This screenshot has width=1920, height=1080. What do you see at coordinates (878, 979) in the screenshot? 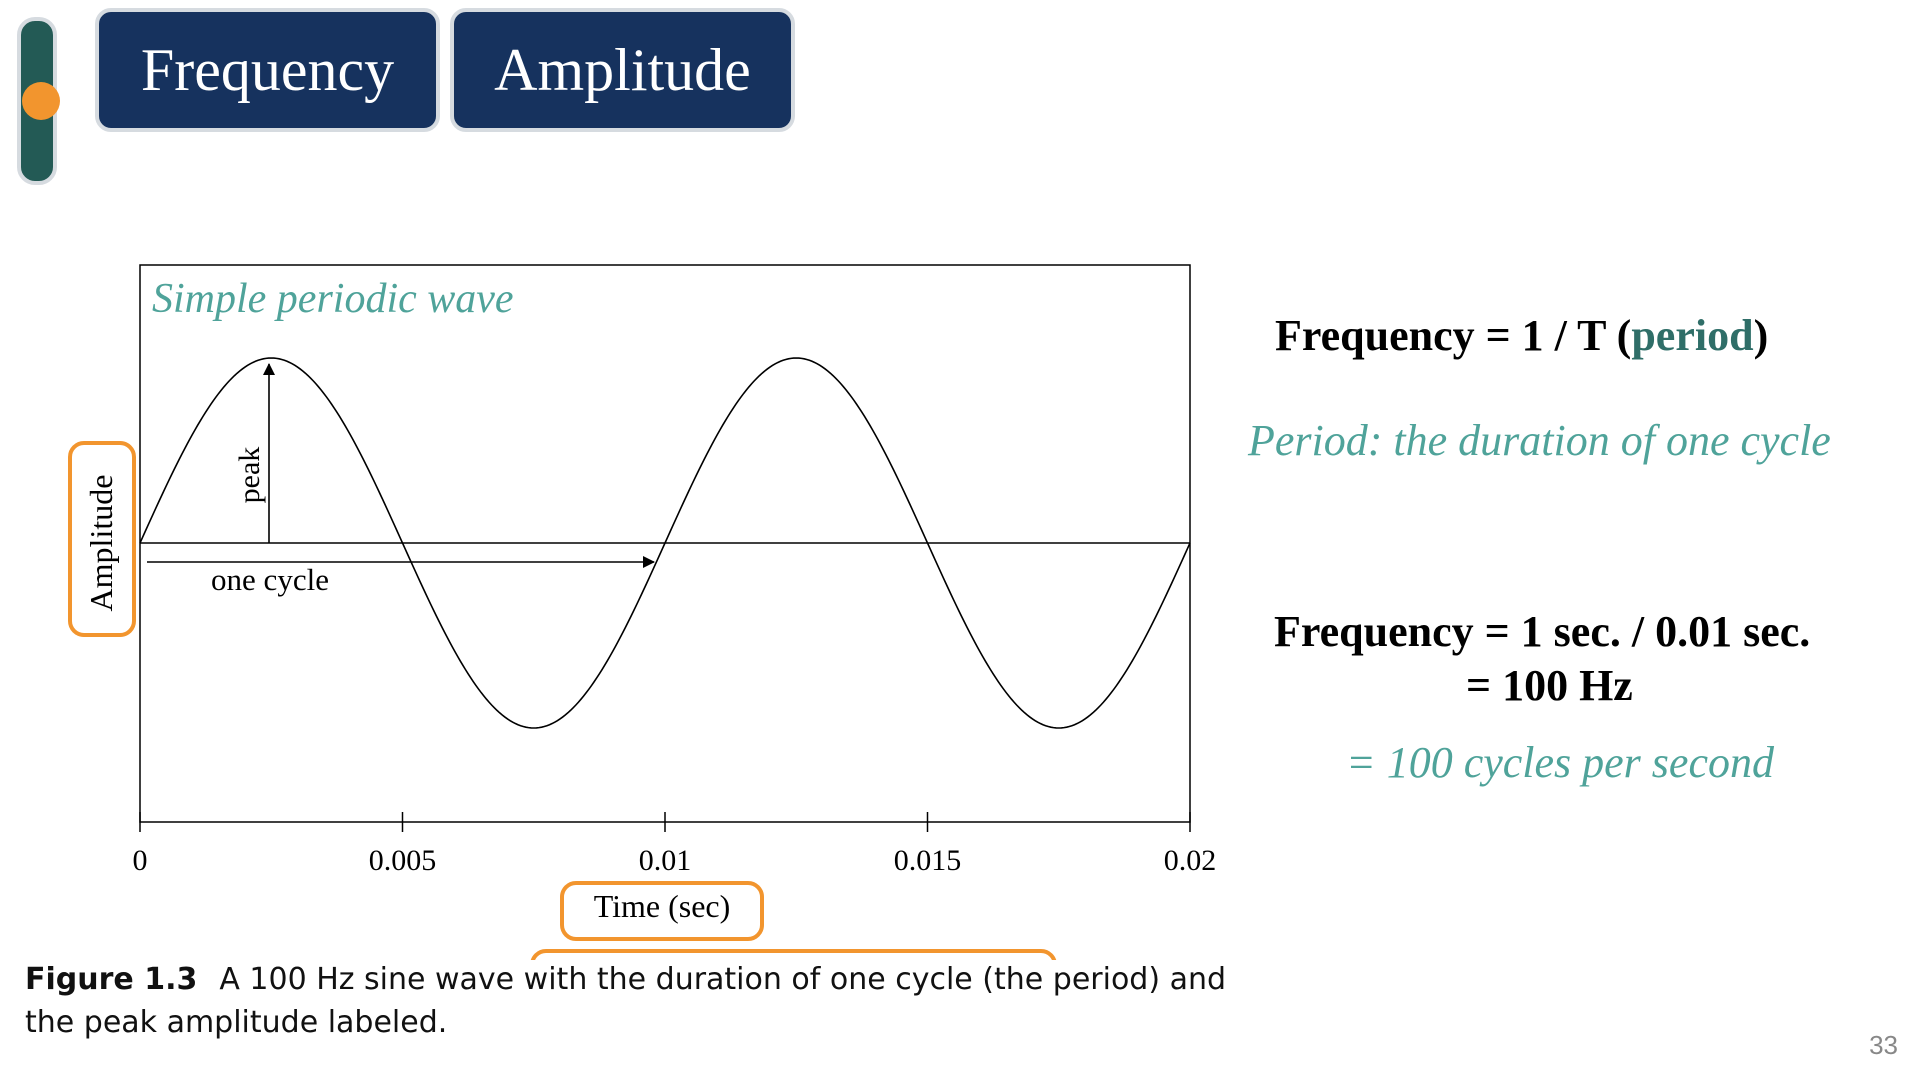
I see `caption-highlighted: the duration of one cycle (the period)` at bounding box center [878, 979].